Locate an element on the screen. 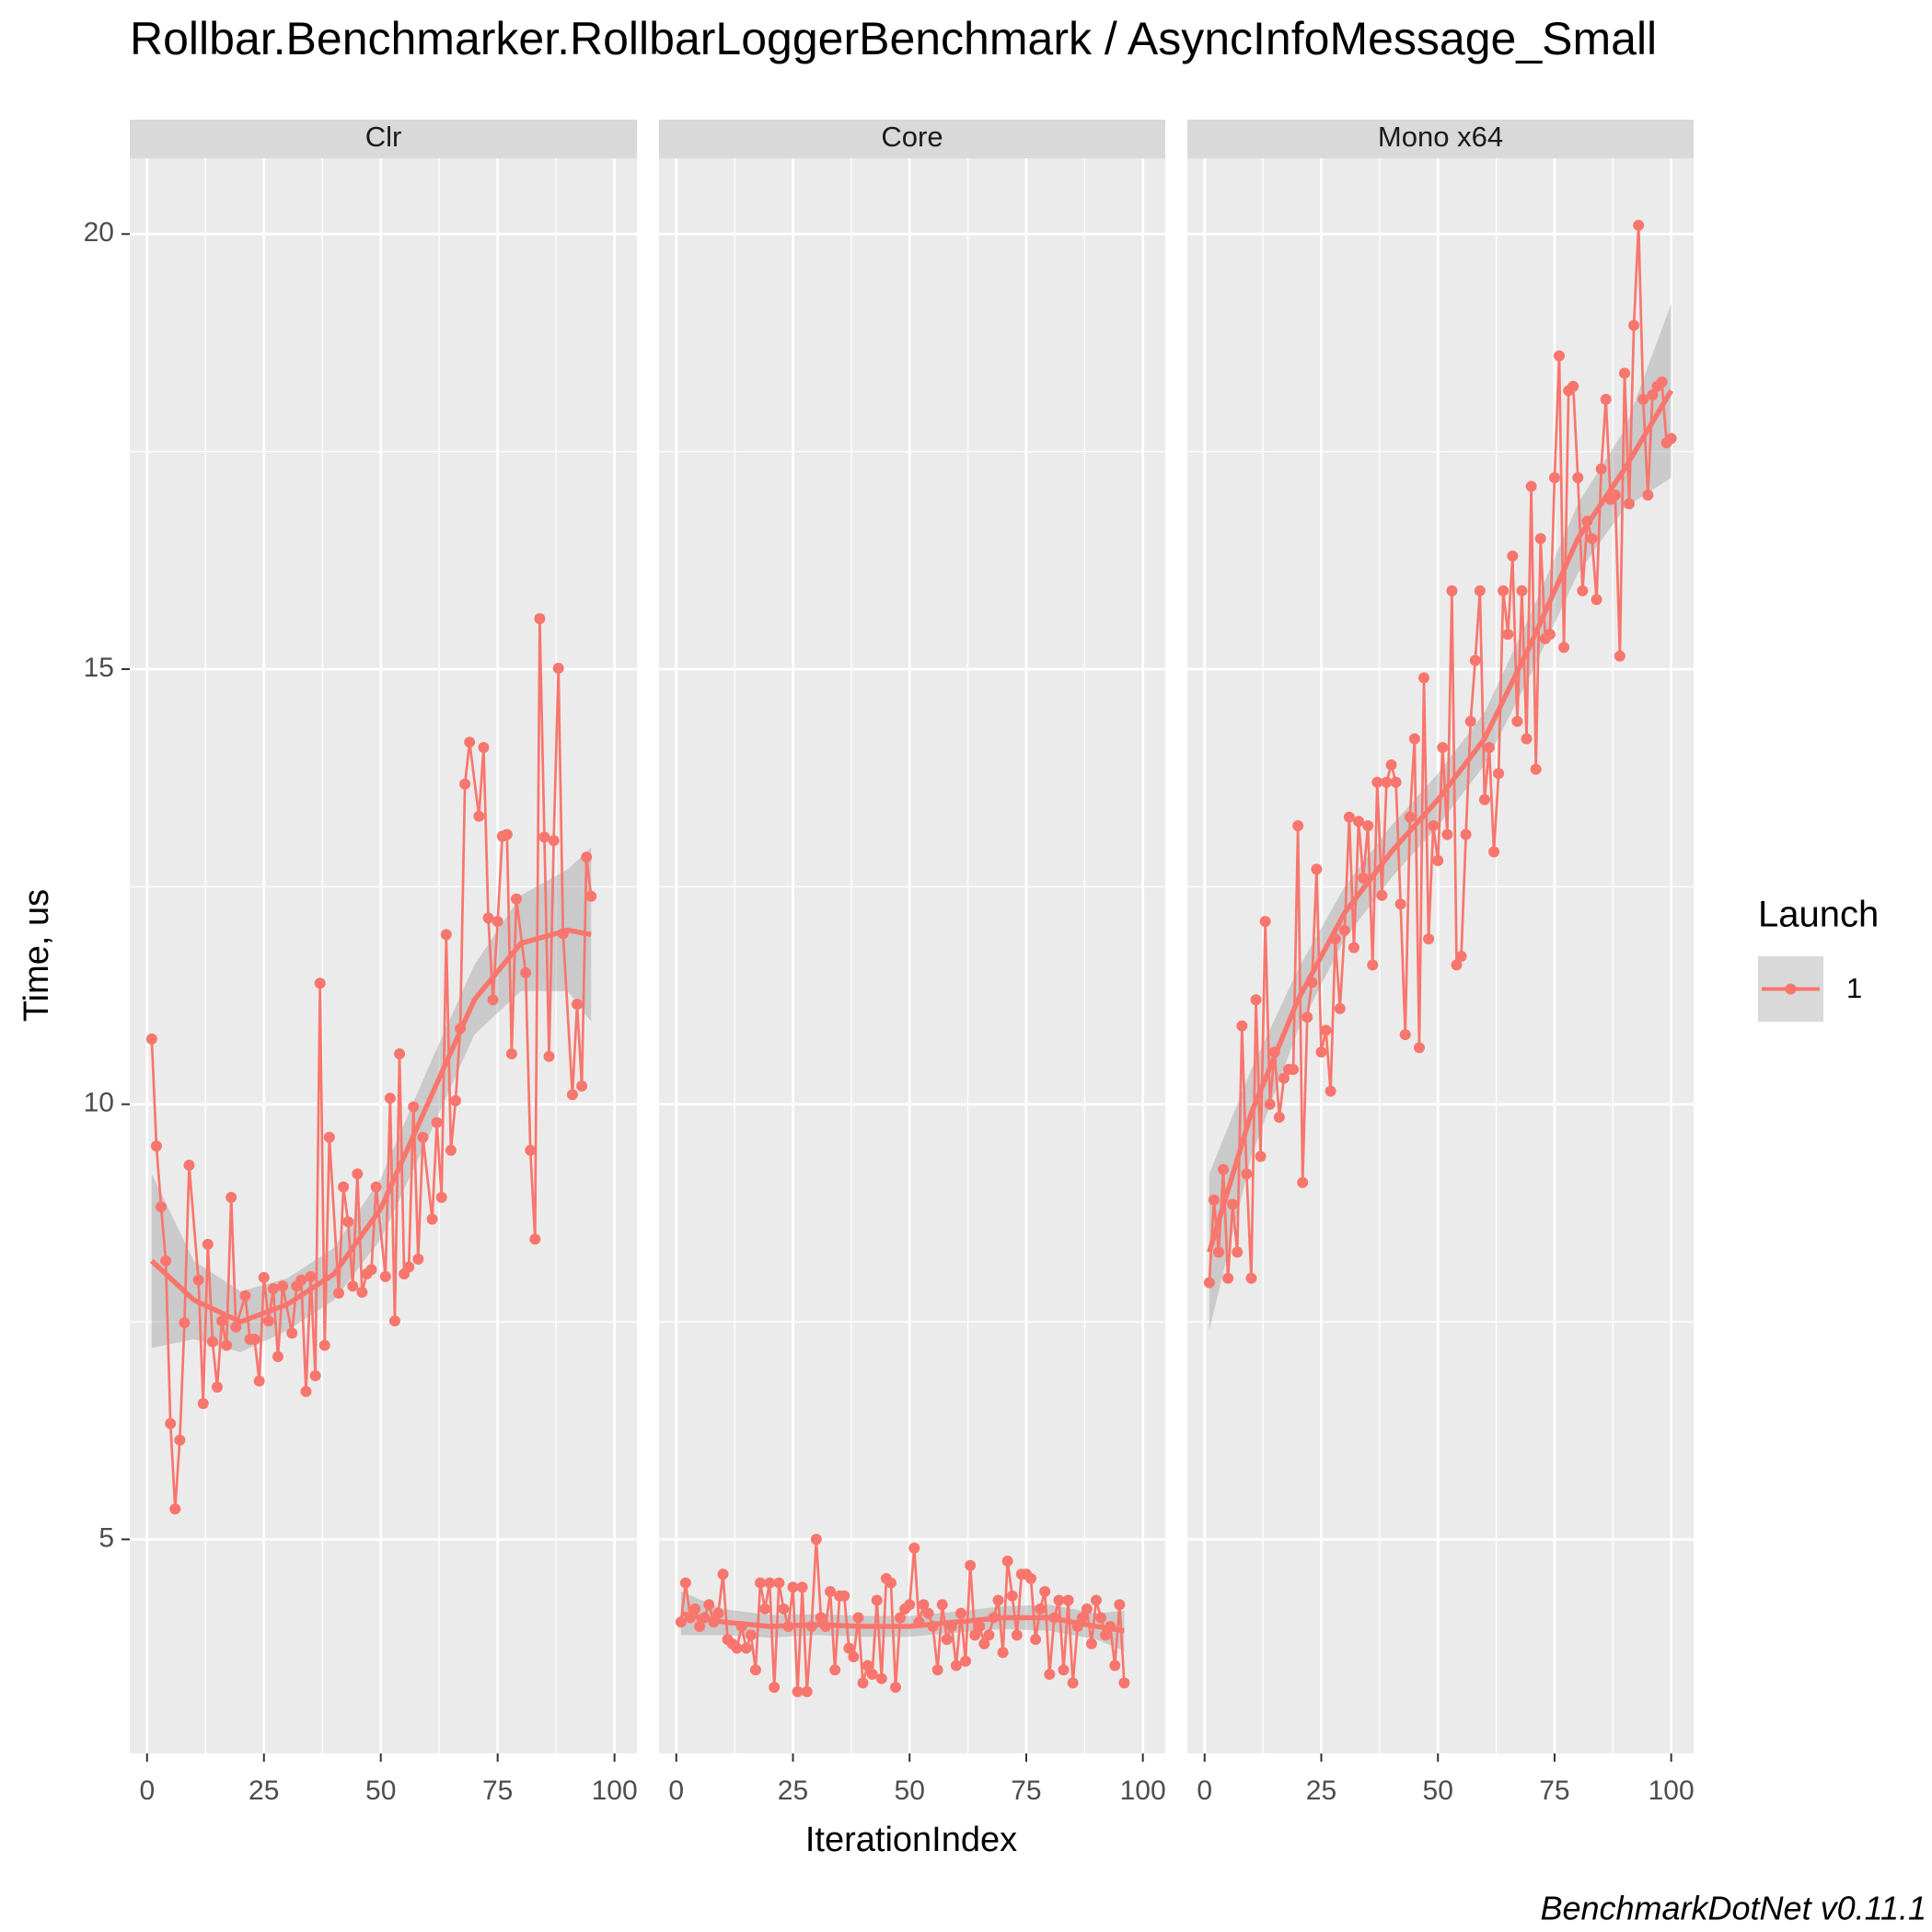 The height and width of the screenshot is (1932, 1932). smooth-line is located at coordinates (903, 1623).